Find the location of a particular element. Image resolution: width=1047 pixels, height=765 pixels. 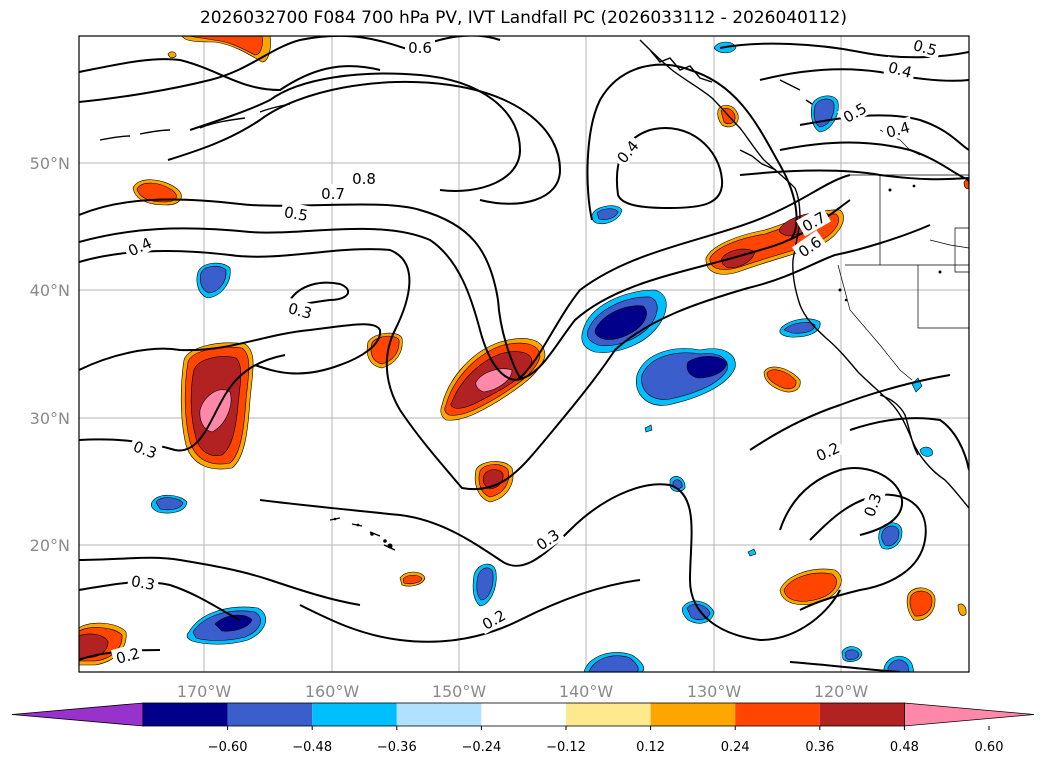

longitude-labels: 170°W 160°W 150°W 140°W 130°W 120°W is located at coordinates (523, 691).